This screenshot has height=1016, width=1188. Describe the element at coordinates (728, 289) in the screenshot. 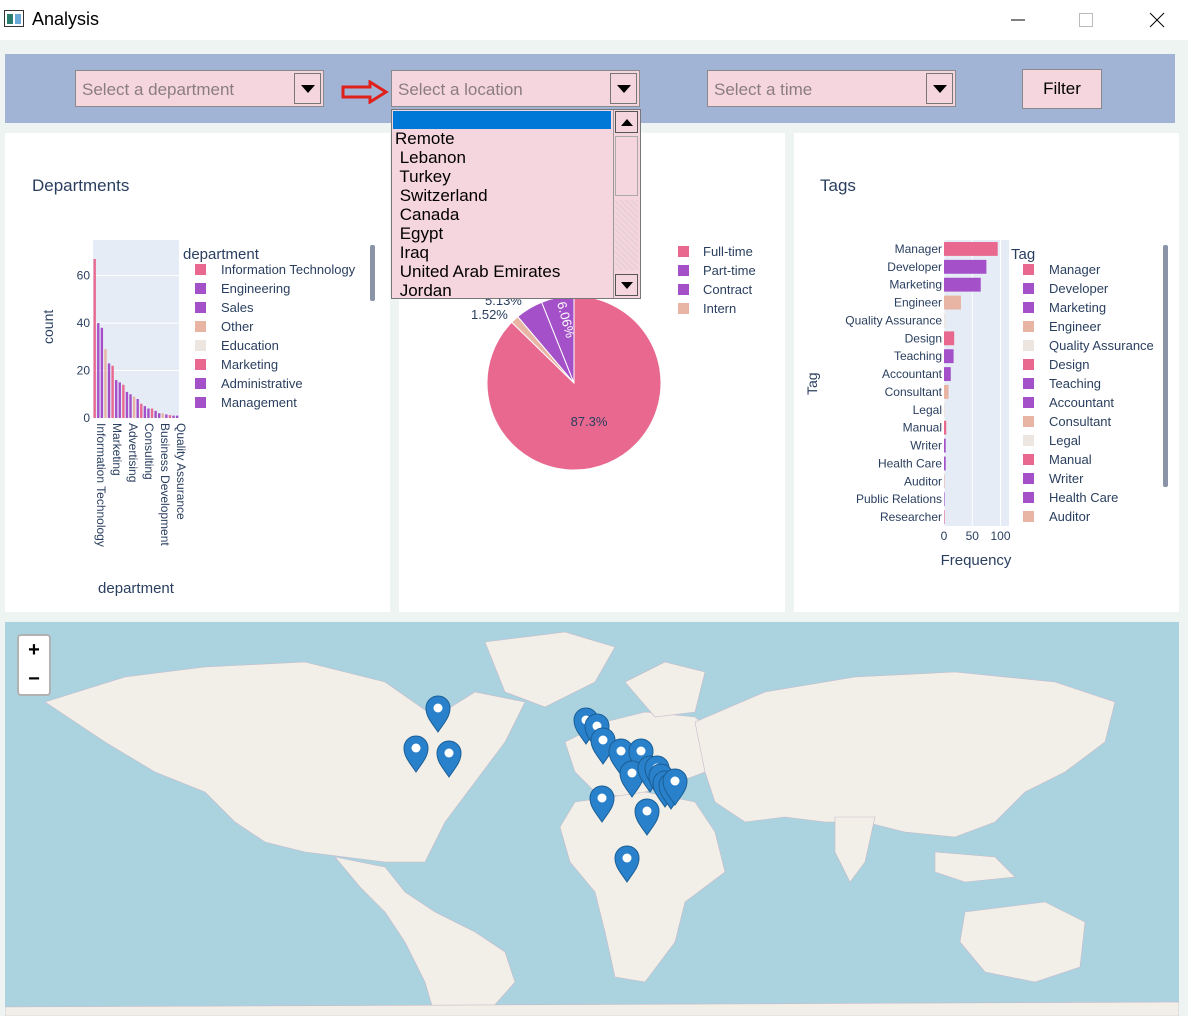

I see `legend-item: Contract` at that location.